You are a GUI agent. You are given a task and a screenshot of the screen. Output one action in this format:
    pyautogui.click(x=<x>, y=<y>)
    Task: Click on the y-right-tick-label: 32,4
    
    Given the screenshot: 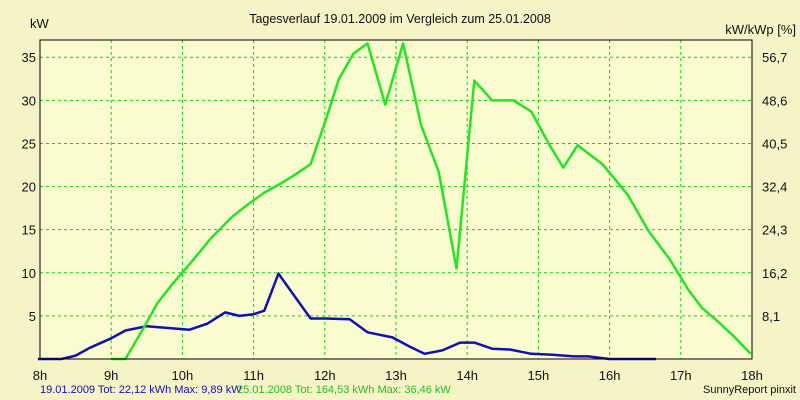 What is the action you would take?
    pyautogui.click(x=774, y=187)
    